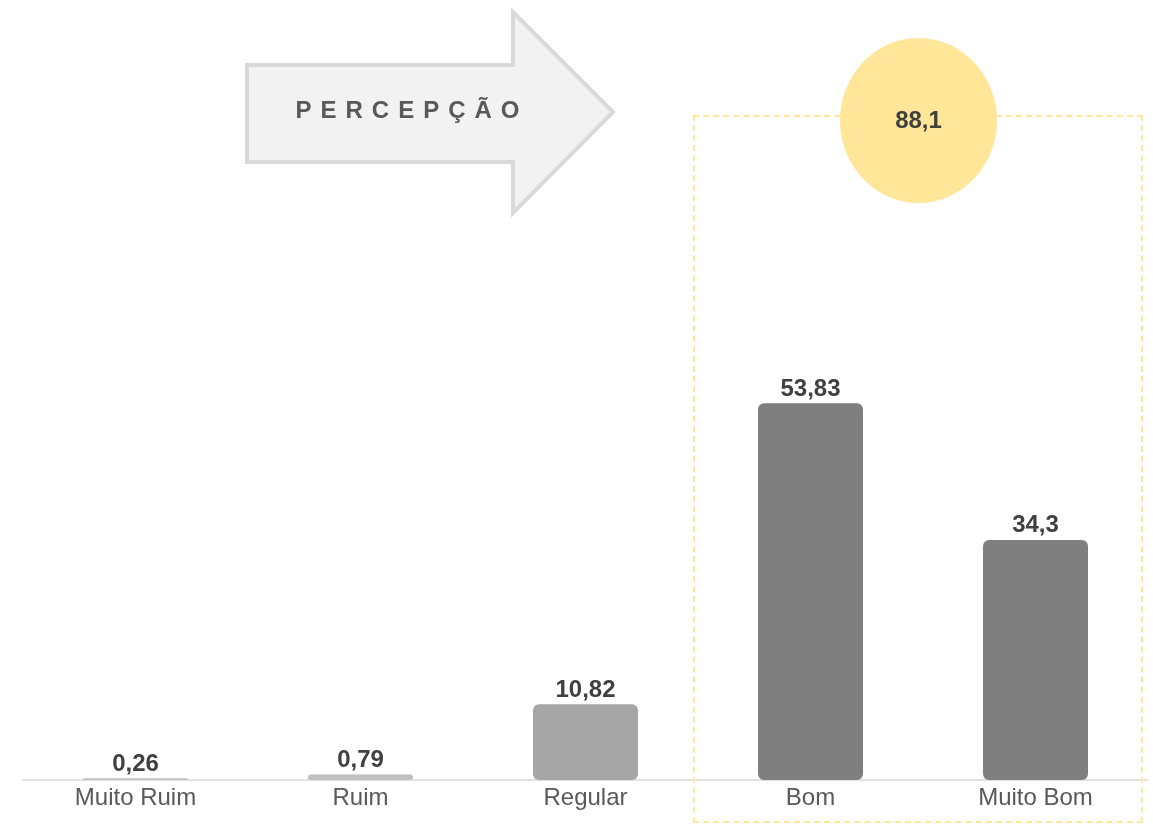 The image size is (1153, 829). I want to click on x-tick-label: Ruim, so click(360, 796).